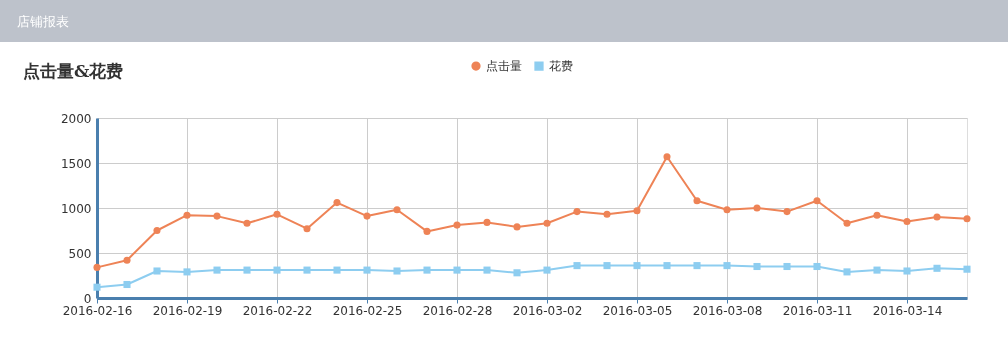  Describe the element at coordinates (817, 310) in the screenshot. I see `x-tick-label: 2016-03-11` at that location.